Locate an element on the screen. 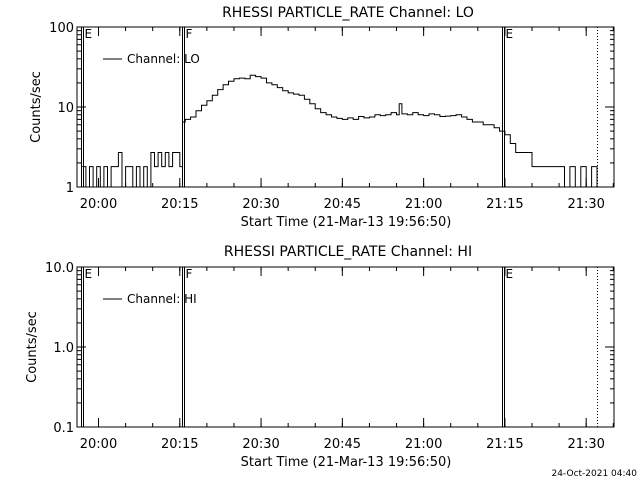 The image size is (640, 480). y-tick-label: 1 is located at coordinates (70, 188).